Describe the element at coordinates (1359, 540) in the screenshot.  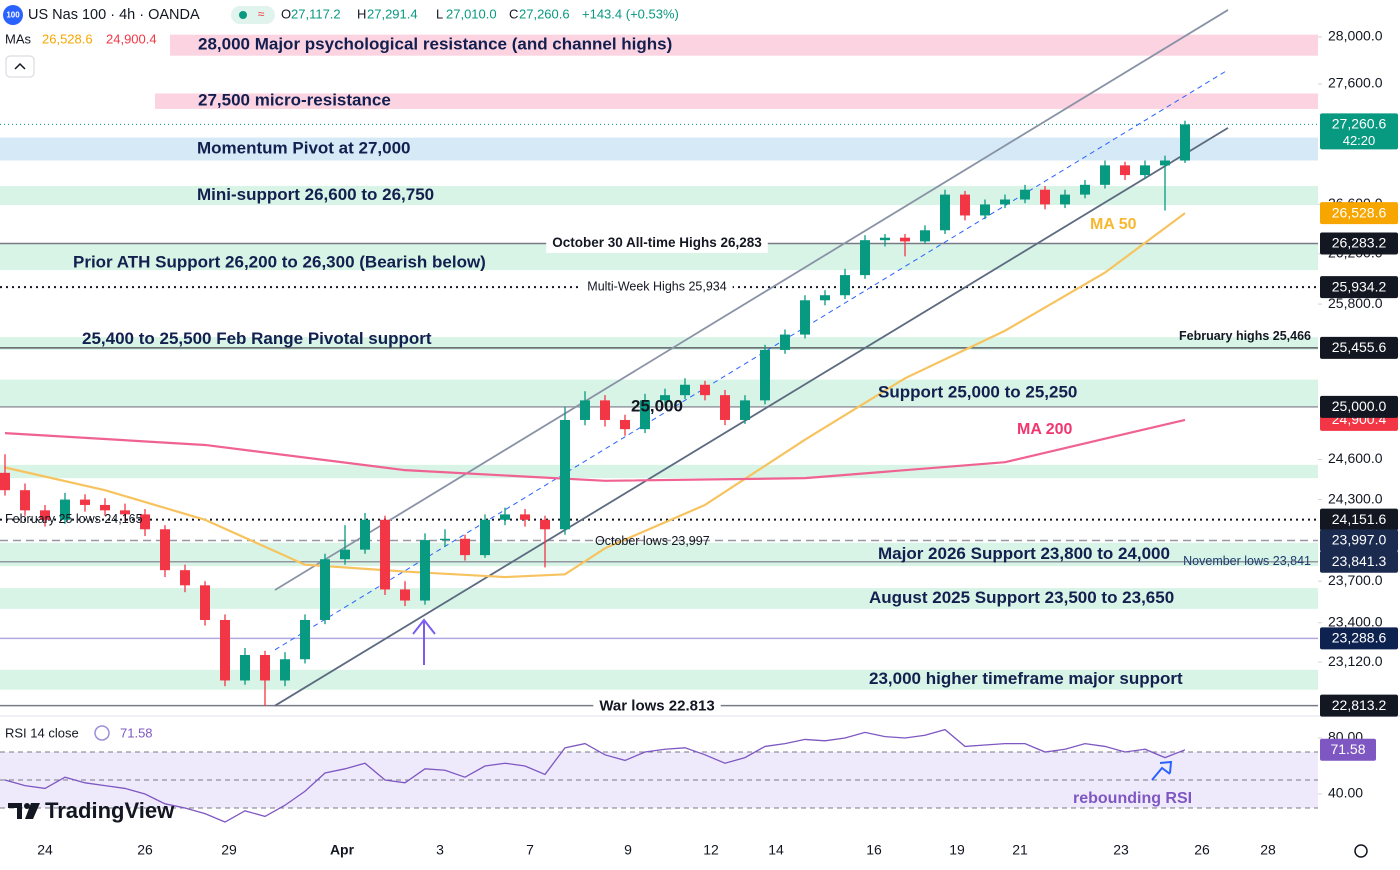
I see `price-tag-label: 23,997.0` at that location.